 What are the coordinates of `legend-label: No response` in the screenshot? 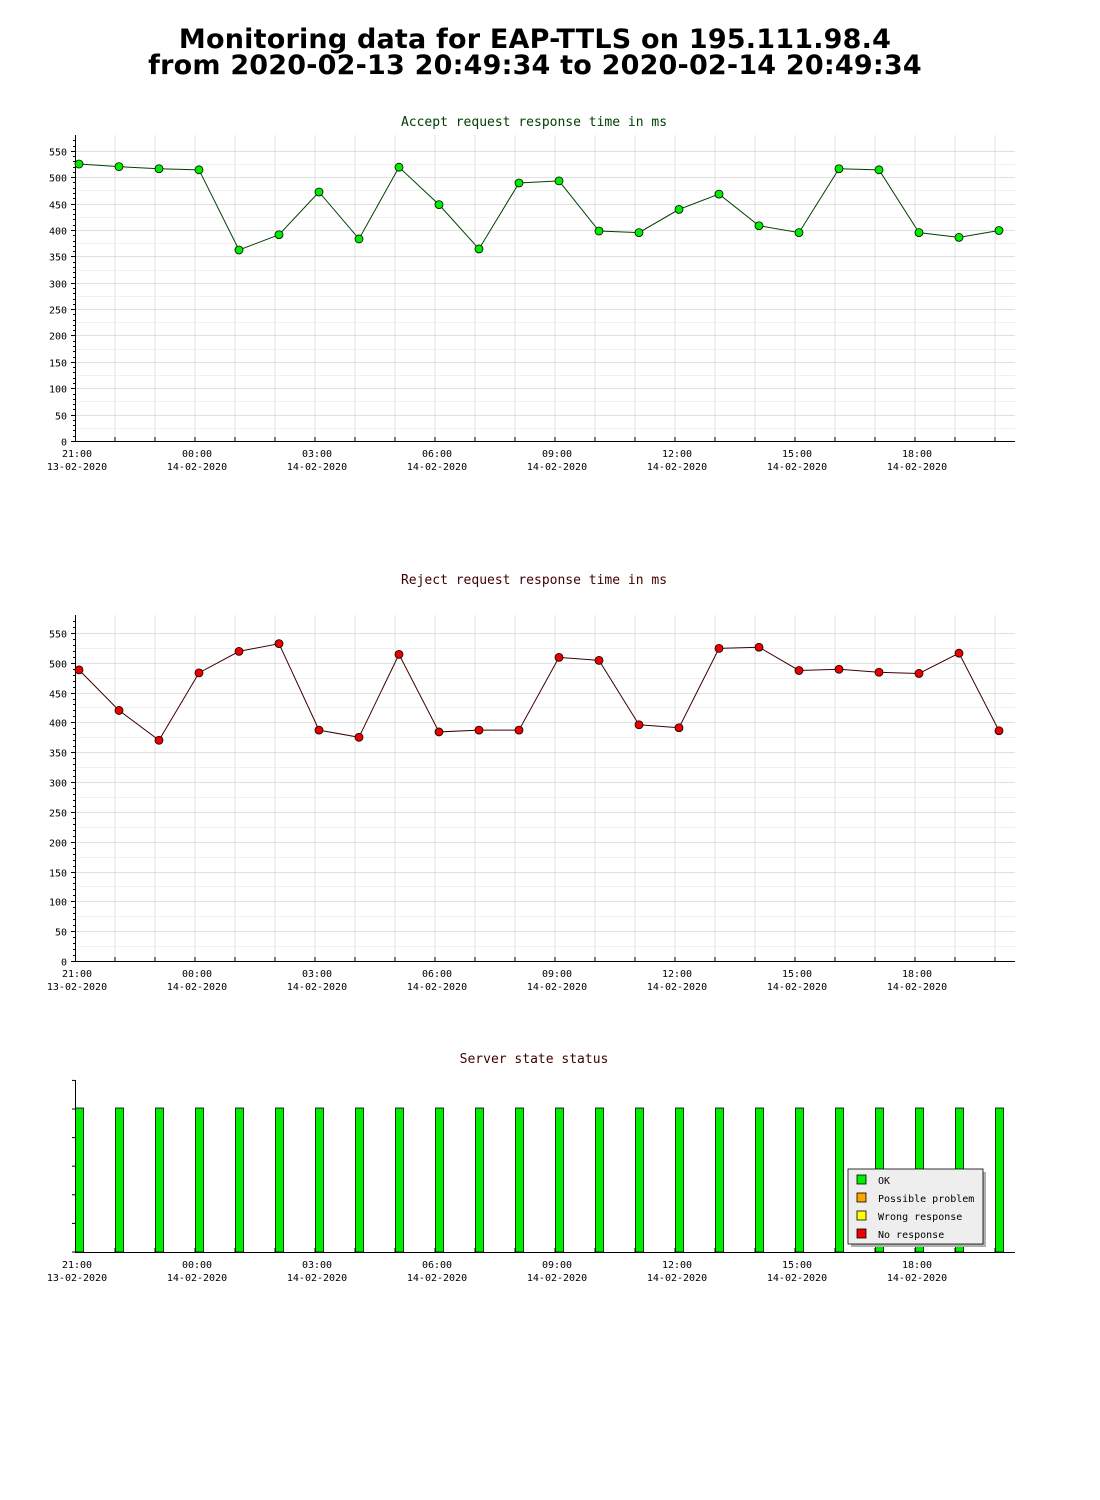 It's located at (911, 1235).